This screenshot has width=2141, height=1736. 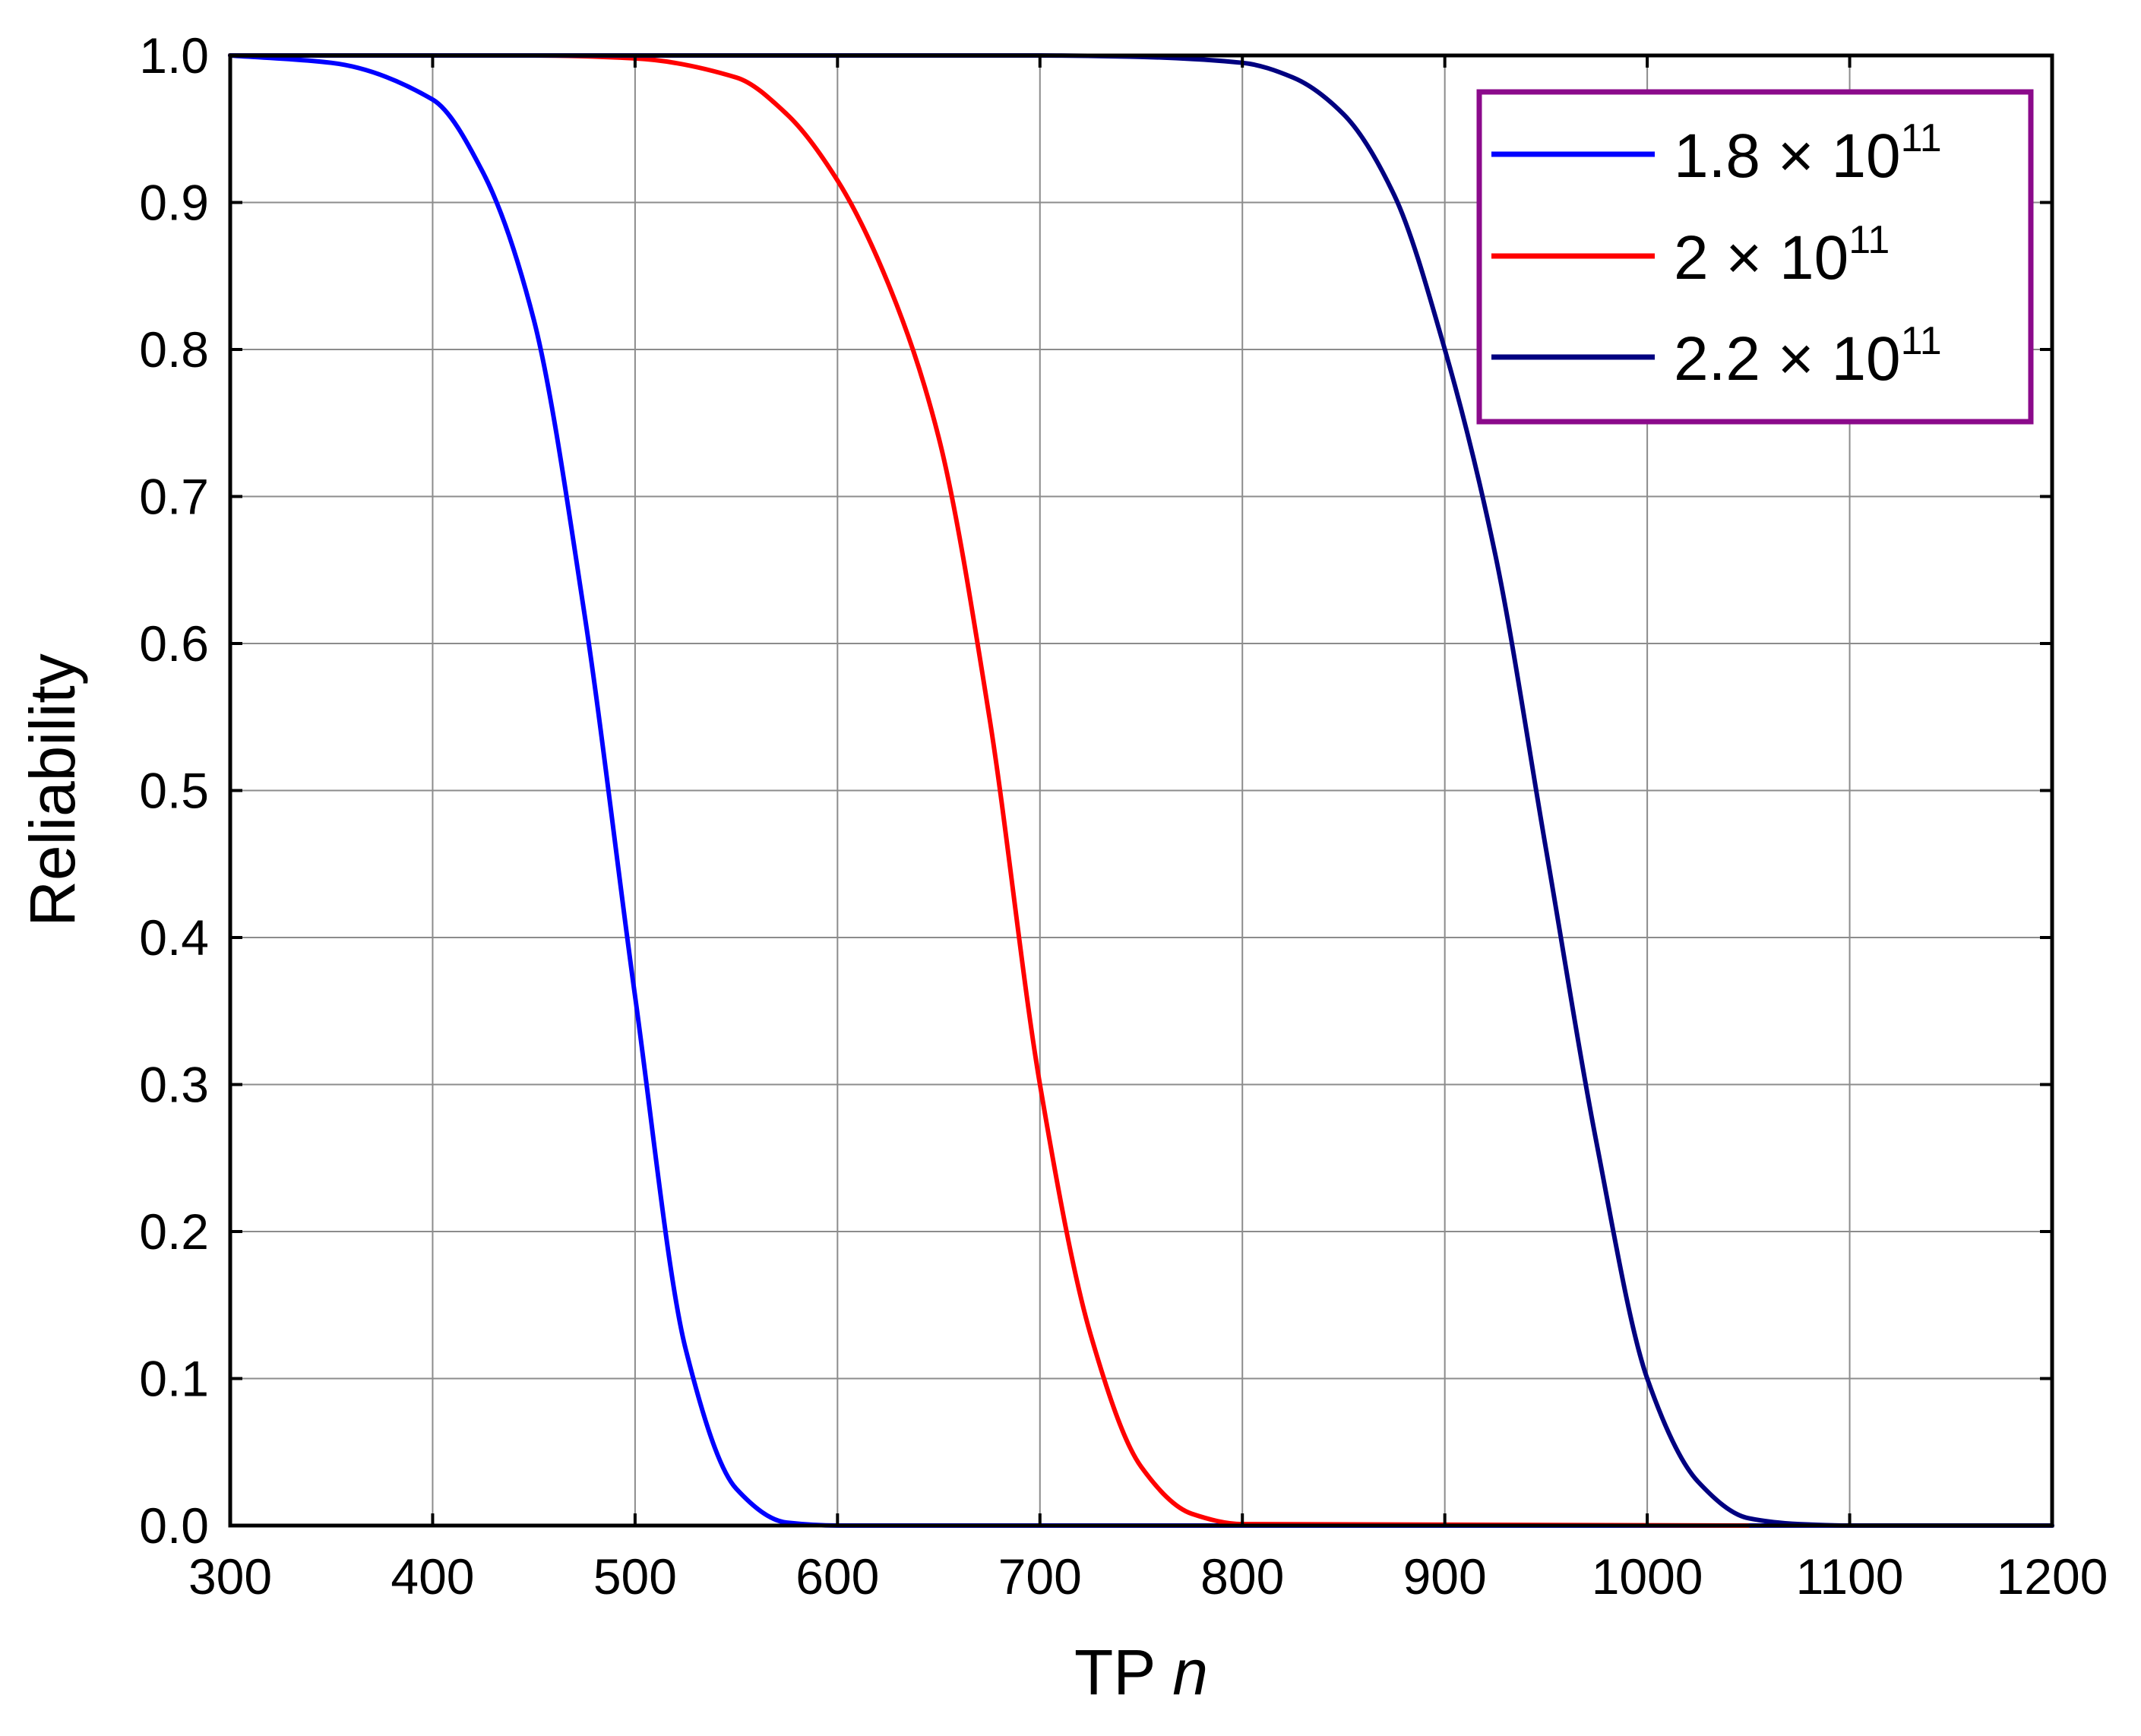 I want to click on y-tick-label: 1.0, so click(x=174, y=55).